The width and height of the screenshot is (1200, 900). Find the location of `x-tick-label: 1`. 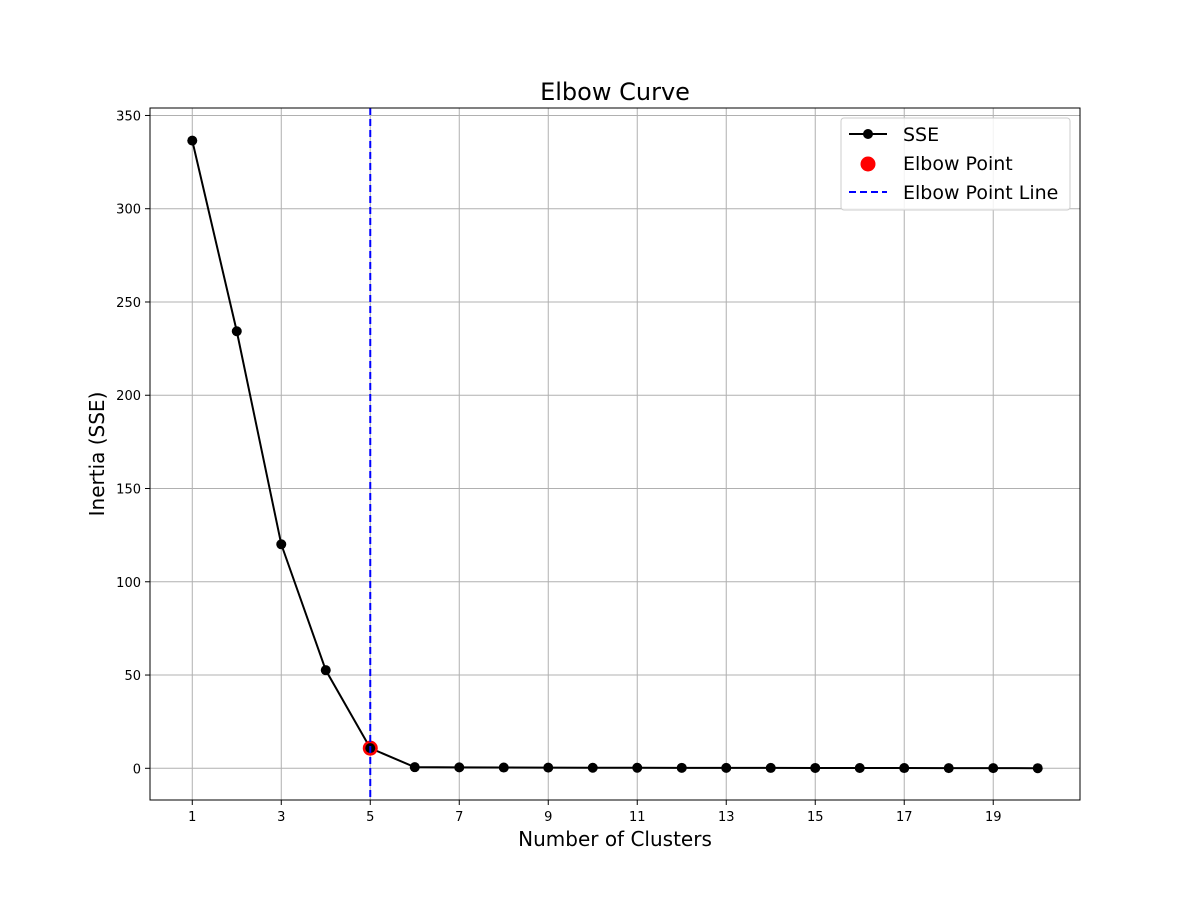

x-tick-label: 1 is located at coordinates (192, 817).